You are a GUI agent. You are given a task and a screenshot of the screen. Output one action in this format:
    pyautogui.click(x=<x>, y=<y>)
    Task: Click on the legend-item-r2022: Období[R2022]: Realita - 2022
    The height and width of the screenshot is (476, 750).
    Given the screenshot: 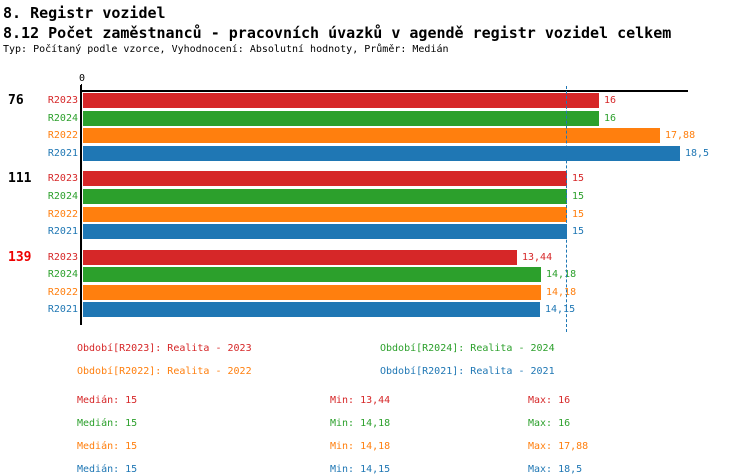 What is the action you would take?
    pyautogui.click(x=164, y=371)
    